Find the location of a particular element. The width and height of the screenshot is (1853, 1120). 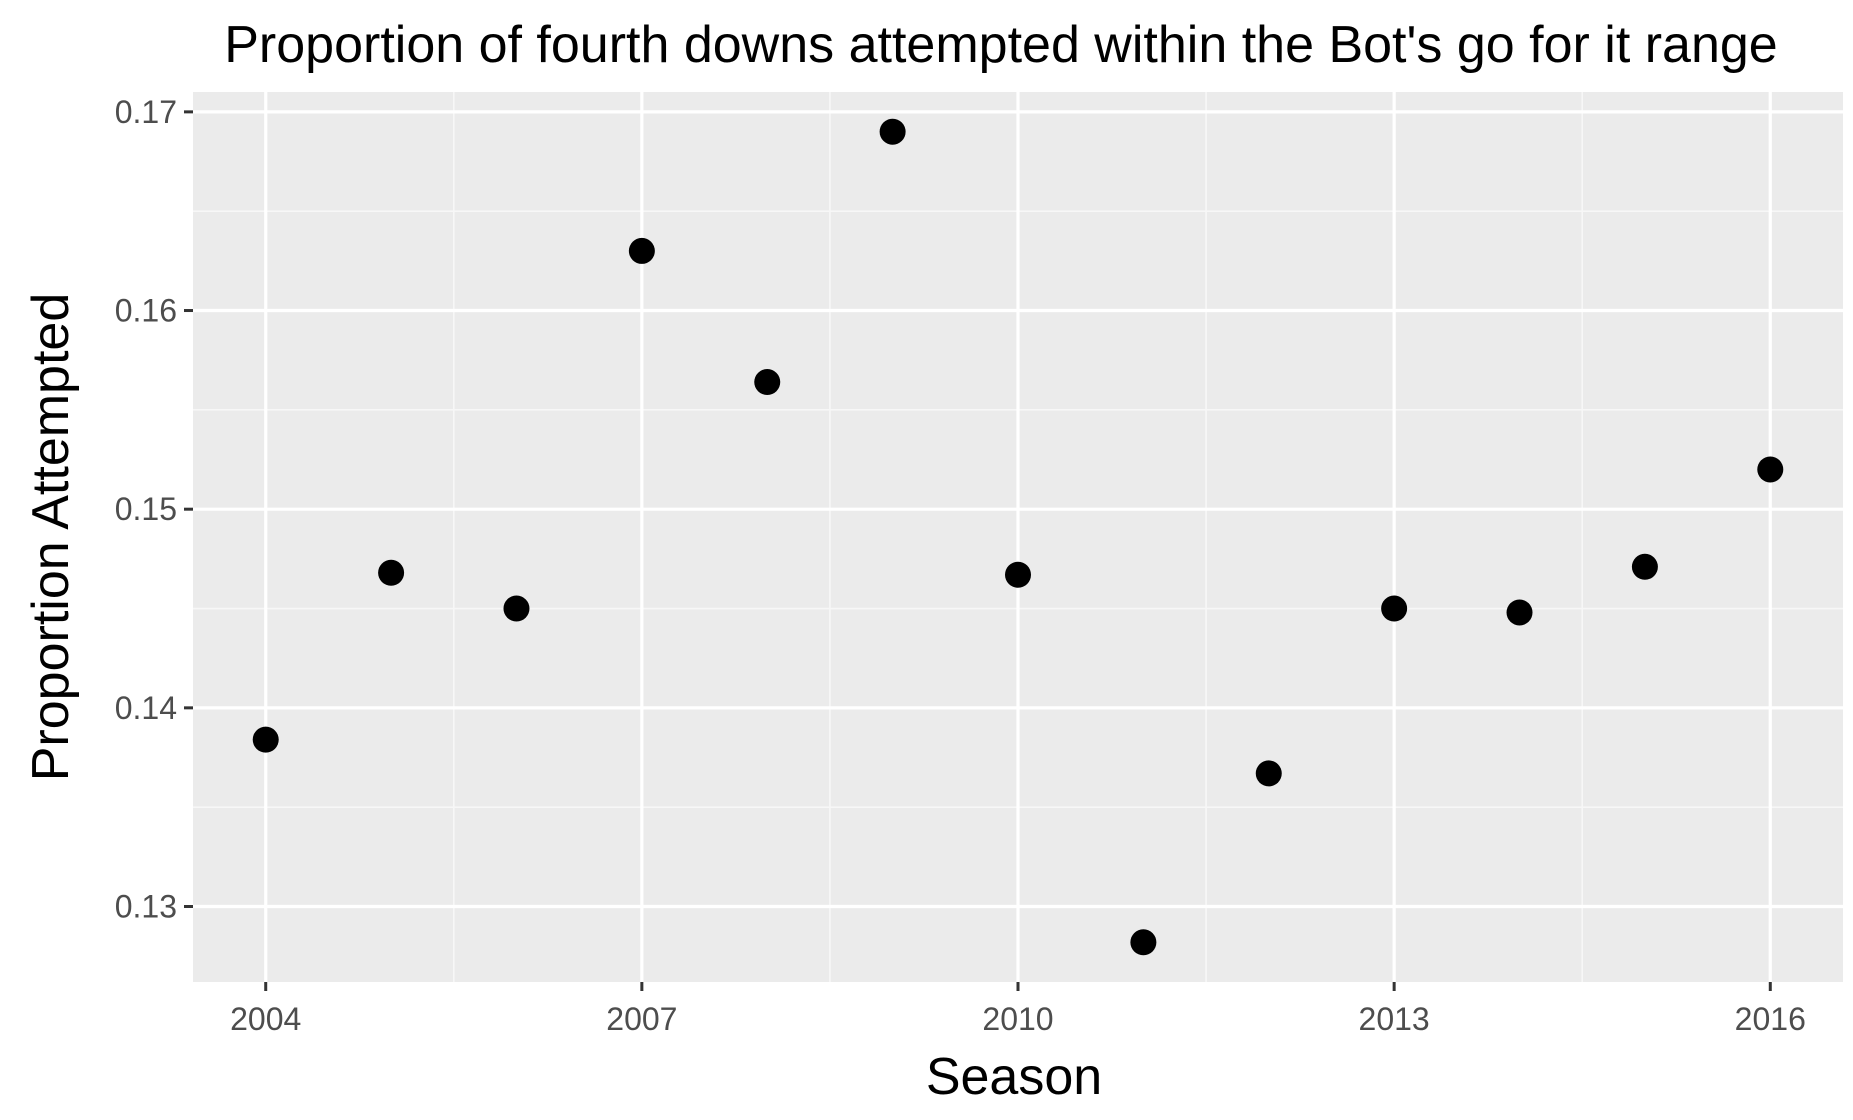

y-tick-label: 0.17 is located at coordinates (146, 112).